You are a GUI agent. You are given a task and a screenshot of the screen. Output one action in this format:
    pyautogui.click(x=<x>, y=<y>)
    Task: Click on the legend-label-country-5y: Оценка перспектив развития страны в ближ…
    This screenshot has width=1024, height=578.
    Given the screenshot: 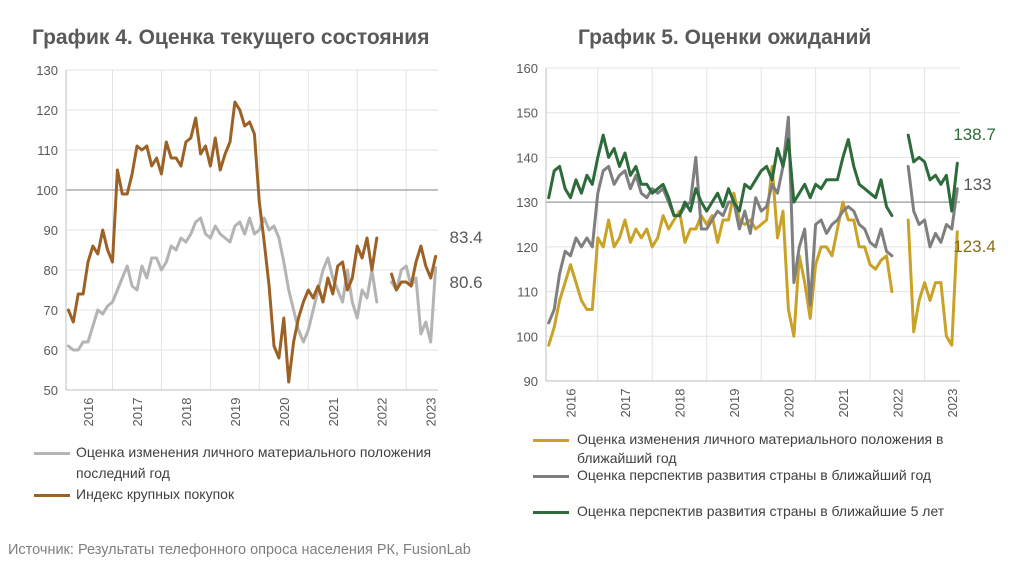 What is the action you would take?
    pyautogui.click(x=761, y=511)
    